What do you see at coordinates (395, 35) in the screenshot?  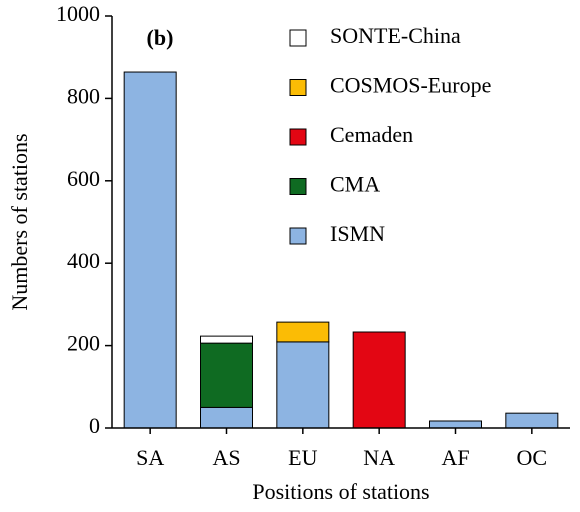 I see `legend-label: SONTE-China` at bounding box center [395, 35].